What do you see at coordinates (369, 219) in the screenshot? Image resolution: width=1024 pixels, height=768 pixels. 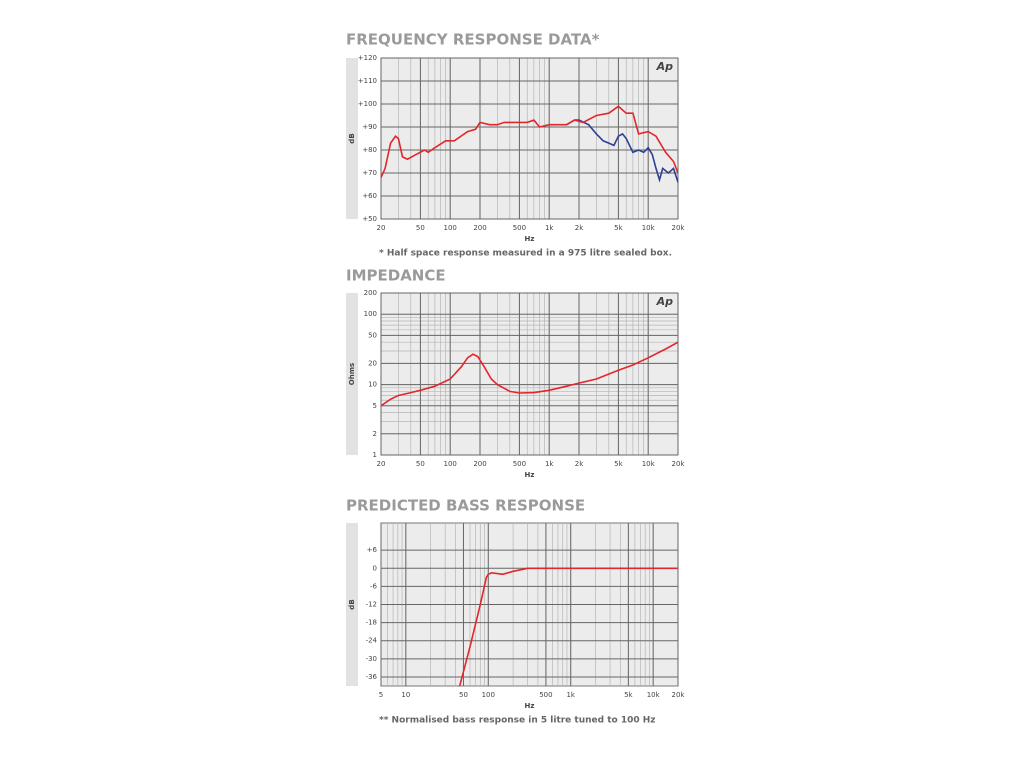 I see `y-tick-label: +50` at bounding box center [369, 219].